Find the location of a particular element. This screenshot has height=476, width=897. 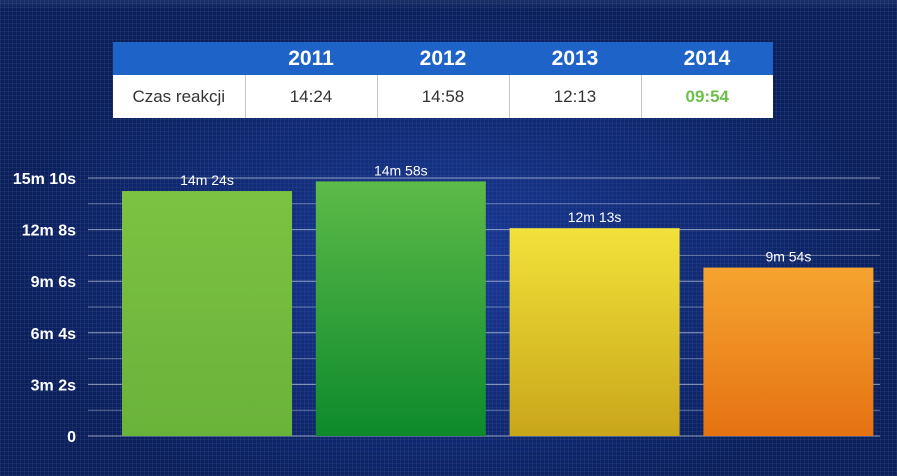

table-header-2012: 2012 is located at coordinates (443, 58).